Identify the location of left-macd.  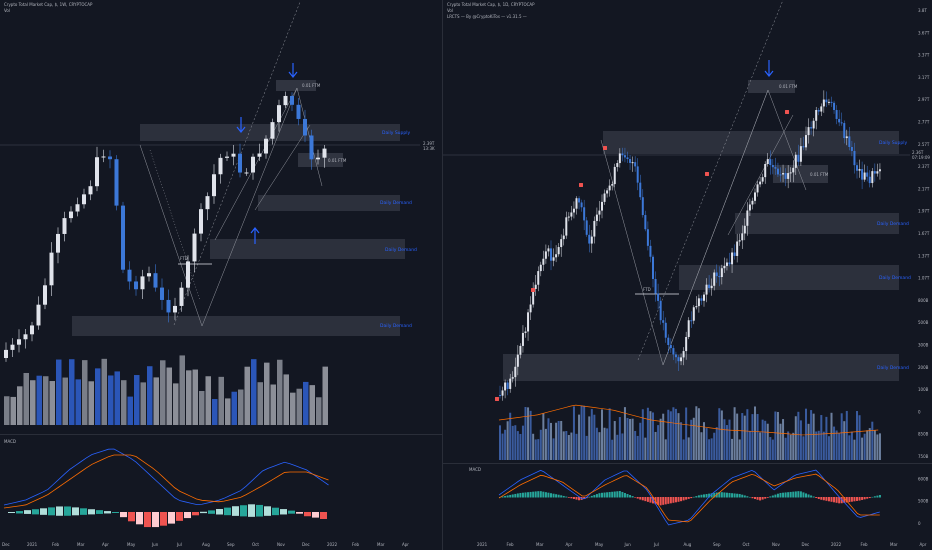
(166, 488).